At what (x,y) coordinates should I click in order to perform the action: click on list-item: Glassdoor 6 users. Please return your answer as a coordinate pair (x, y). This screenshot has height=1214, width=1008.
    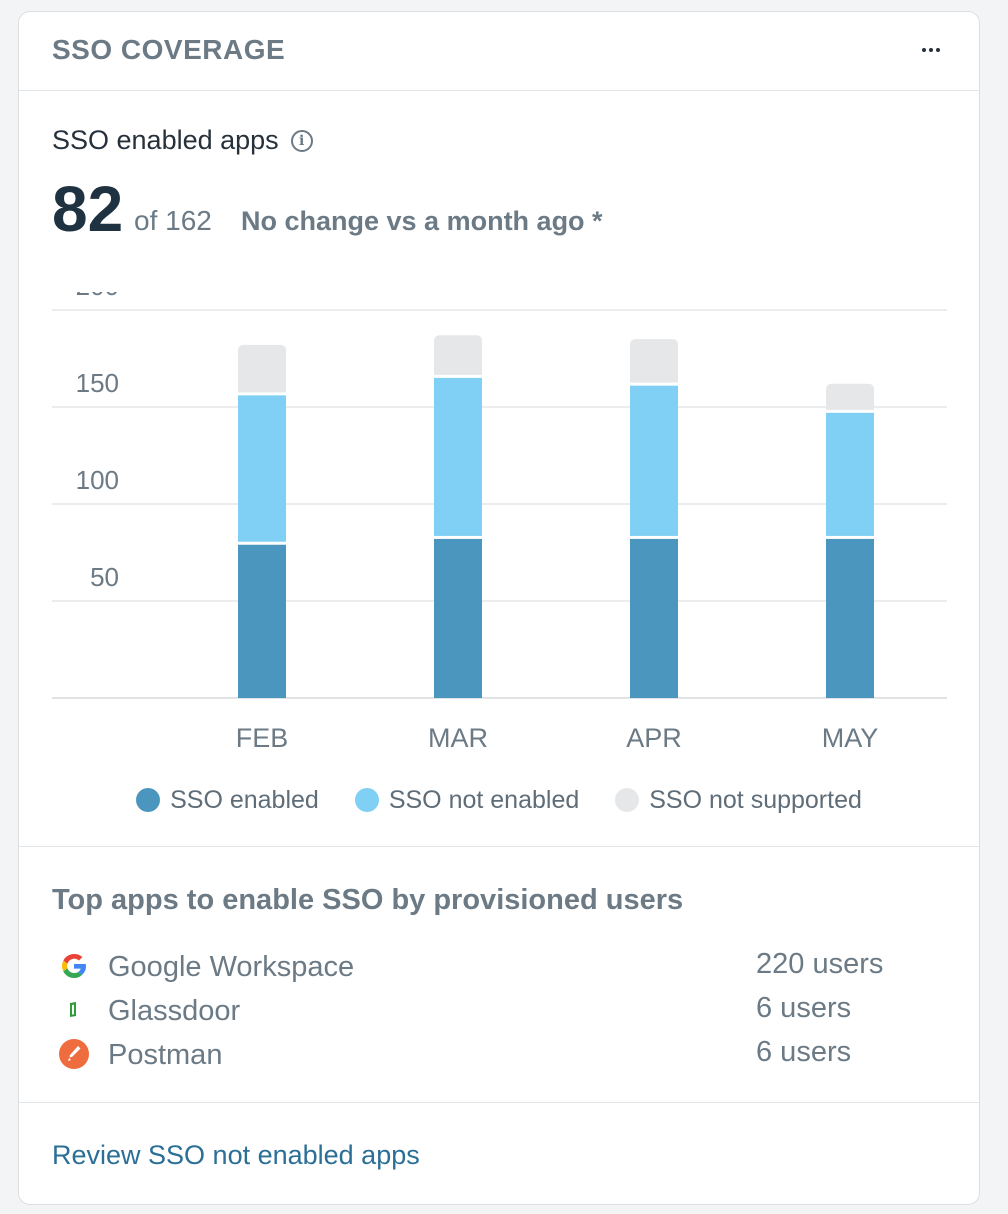
    Looking at the image, I should click on (472, 1010).